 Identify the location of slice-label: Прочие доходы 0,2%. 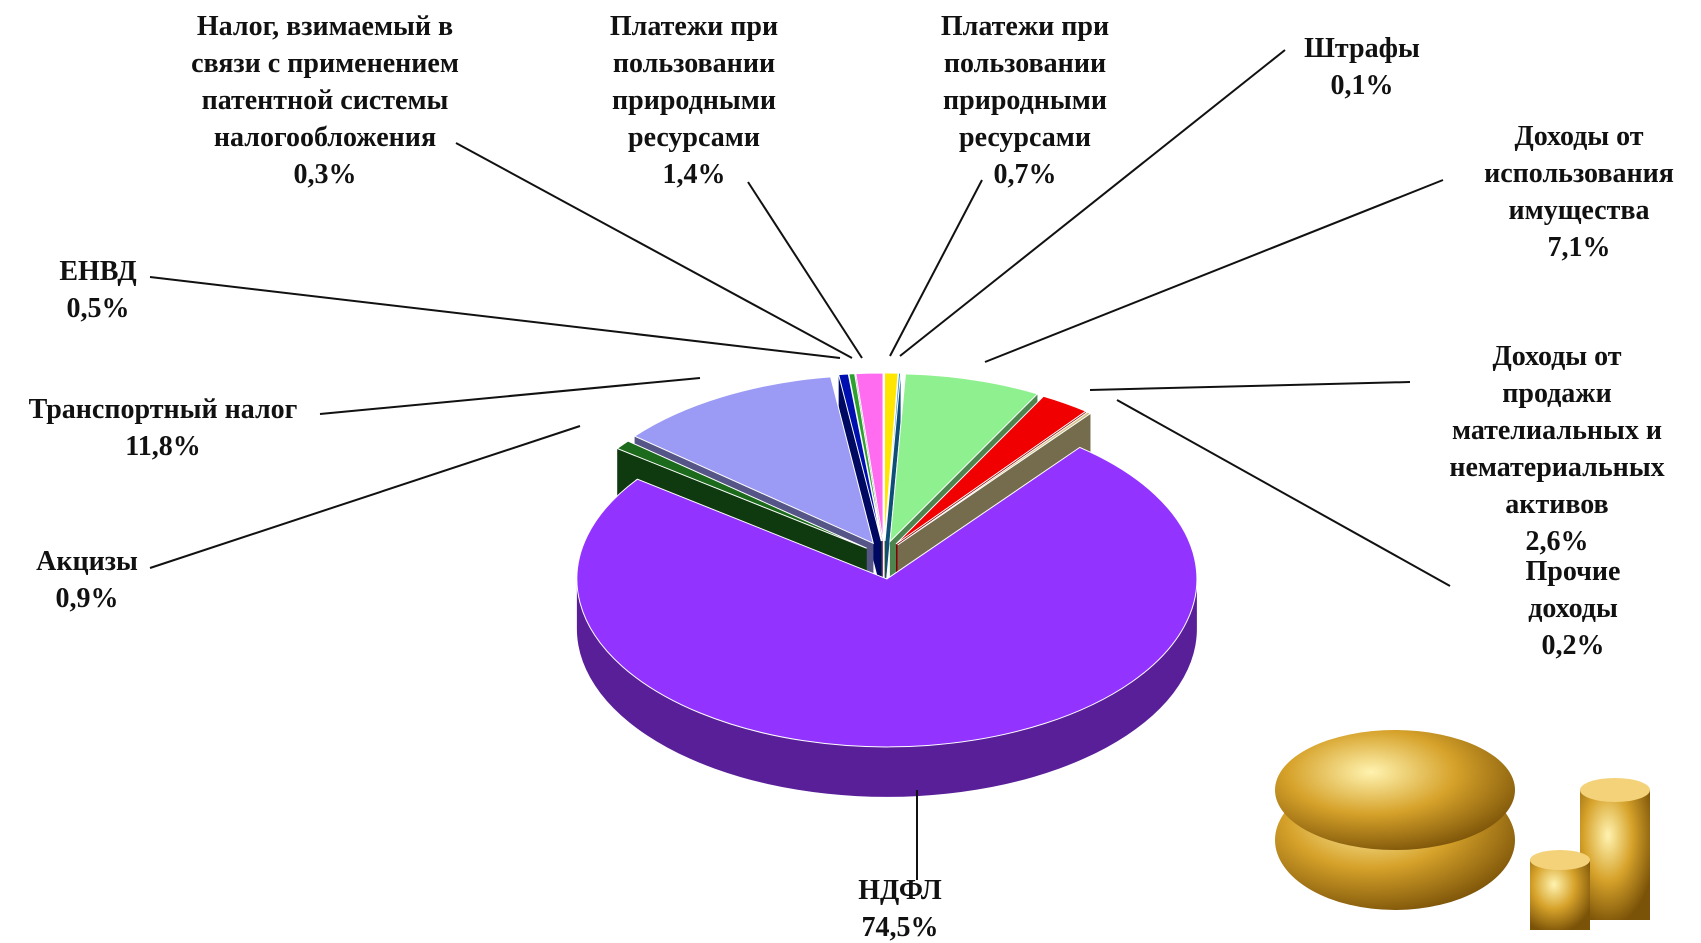
(1573, 608).